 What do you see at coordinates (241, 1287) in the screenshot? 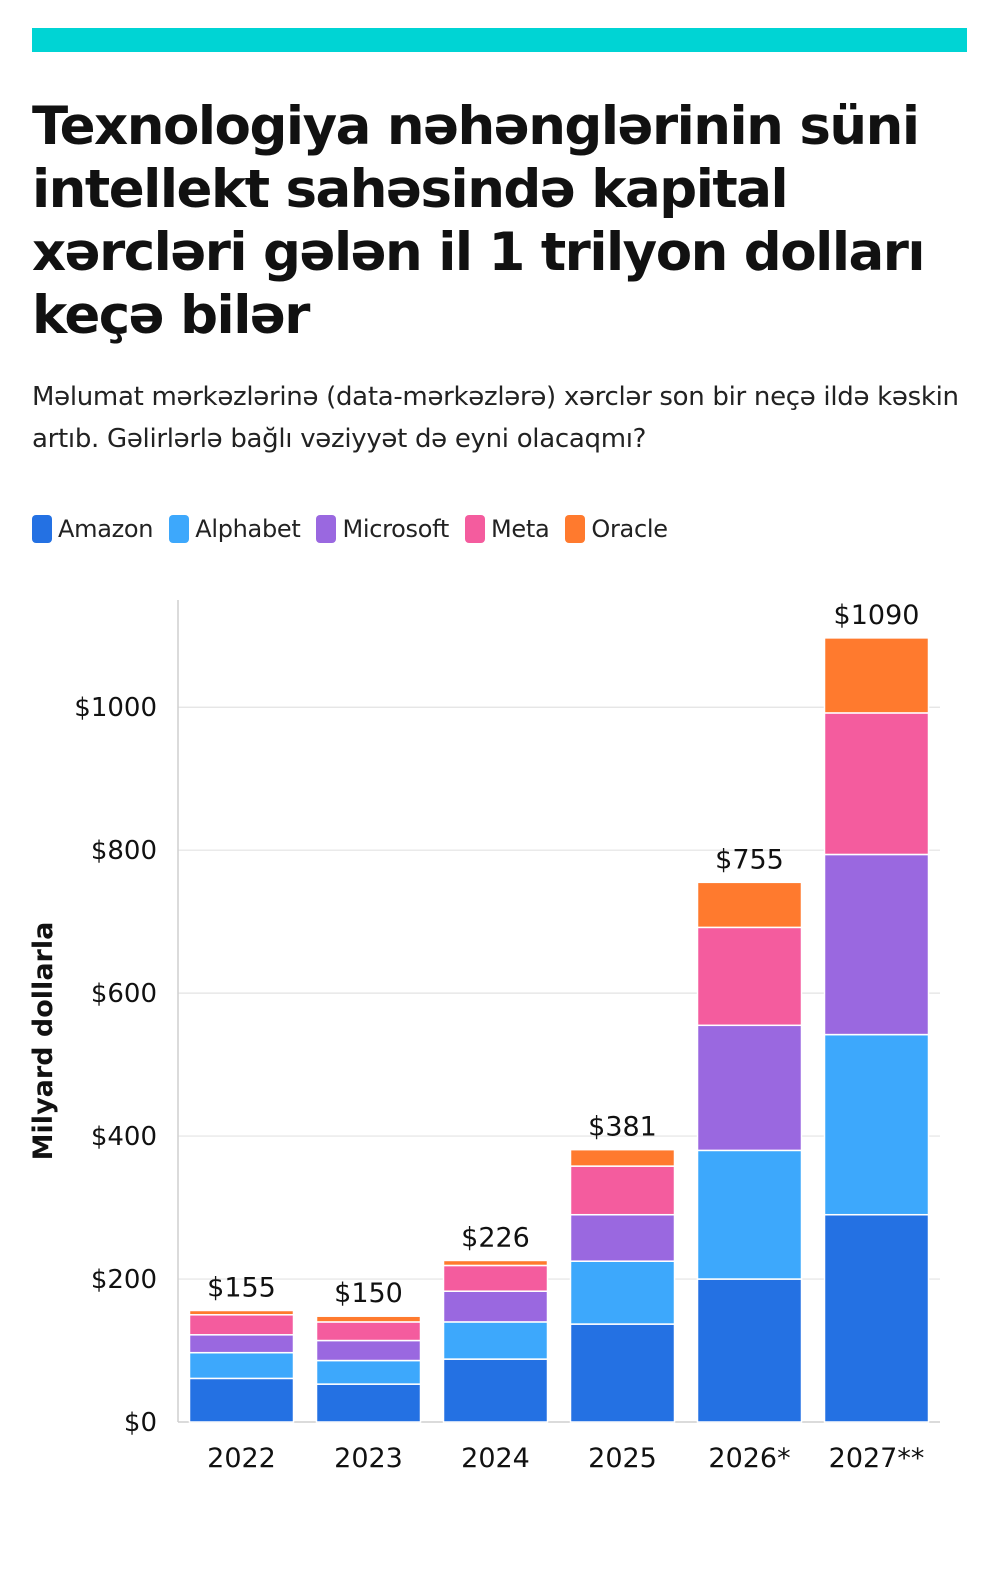
I see `bar-total-label: $155` at bounding box center [241, 1287].